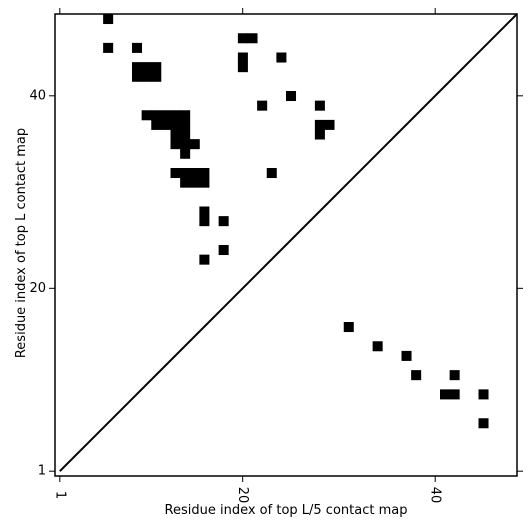  What do you see at coordinates (37, 95) in the screenshot?
I see `y-tick-label: 40` at bounding box center [37, 95].